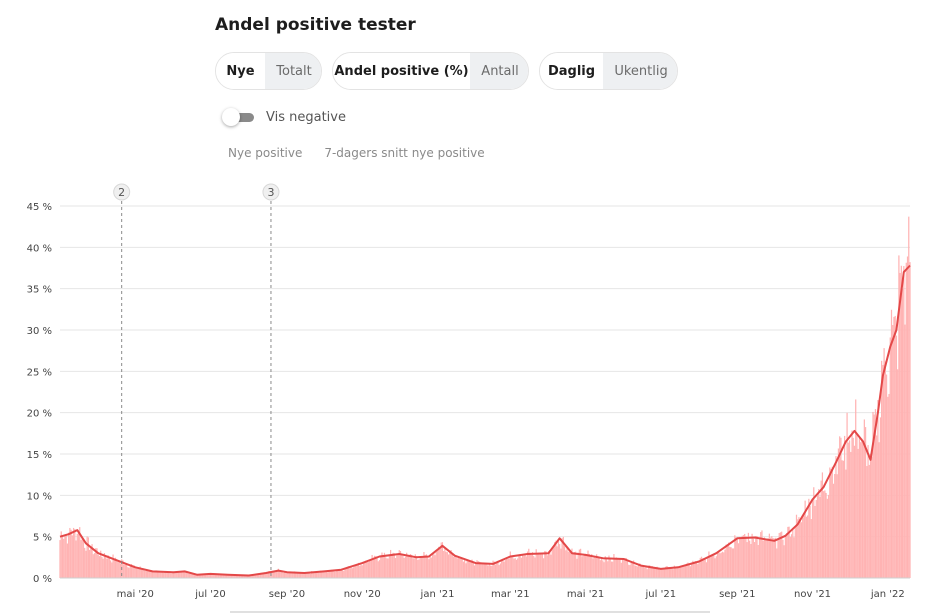 The height and width of the screenshot is (613, 933). Describe the element at coordinates (401, 71) in the screenshot. I see `option-andel-positive: Andel positive (%)` at that location.